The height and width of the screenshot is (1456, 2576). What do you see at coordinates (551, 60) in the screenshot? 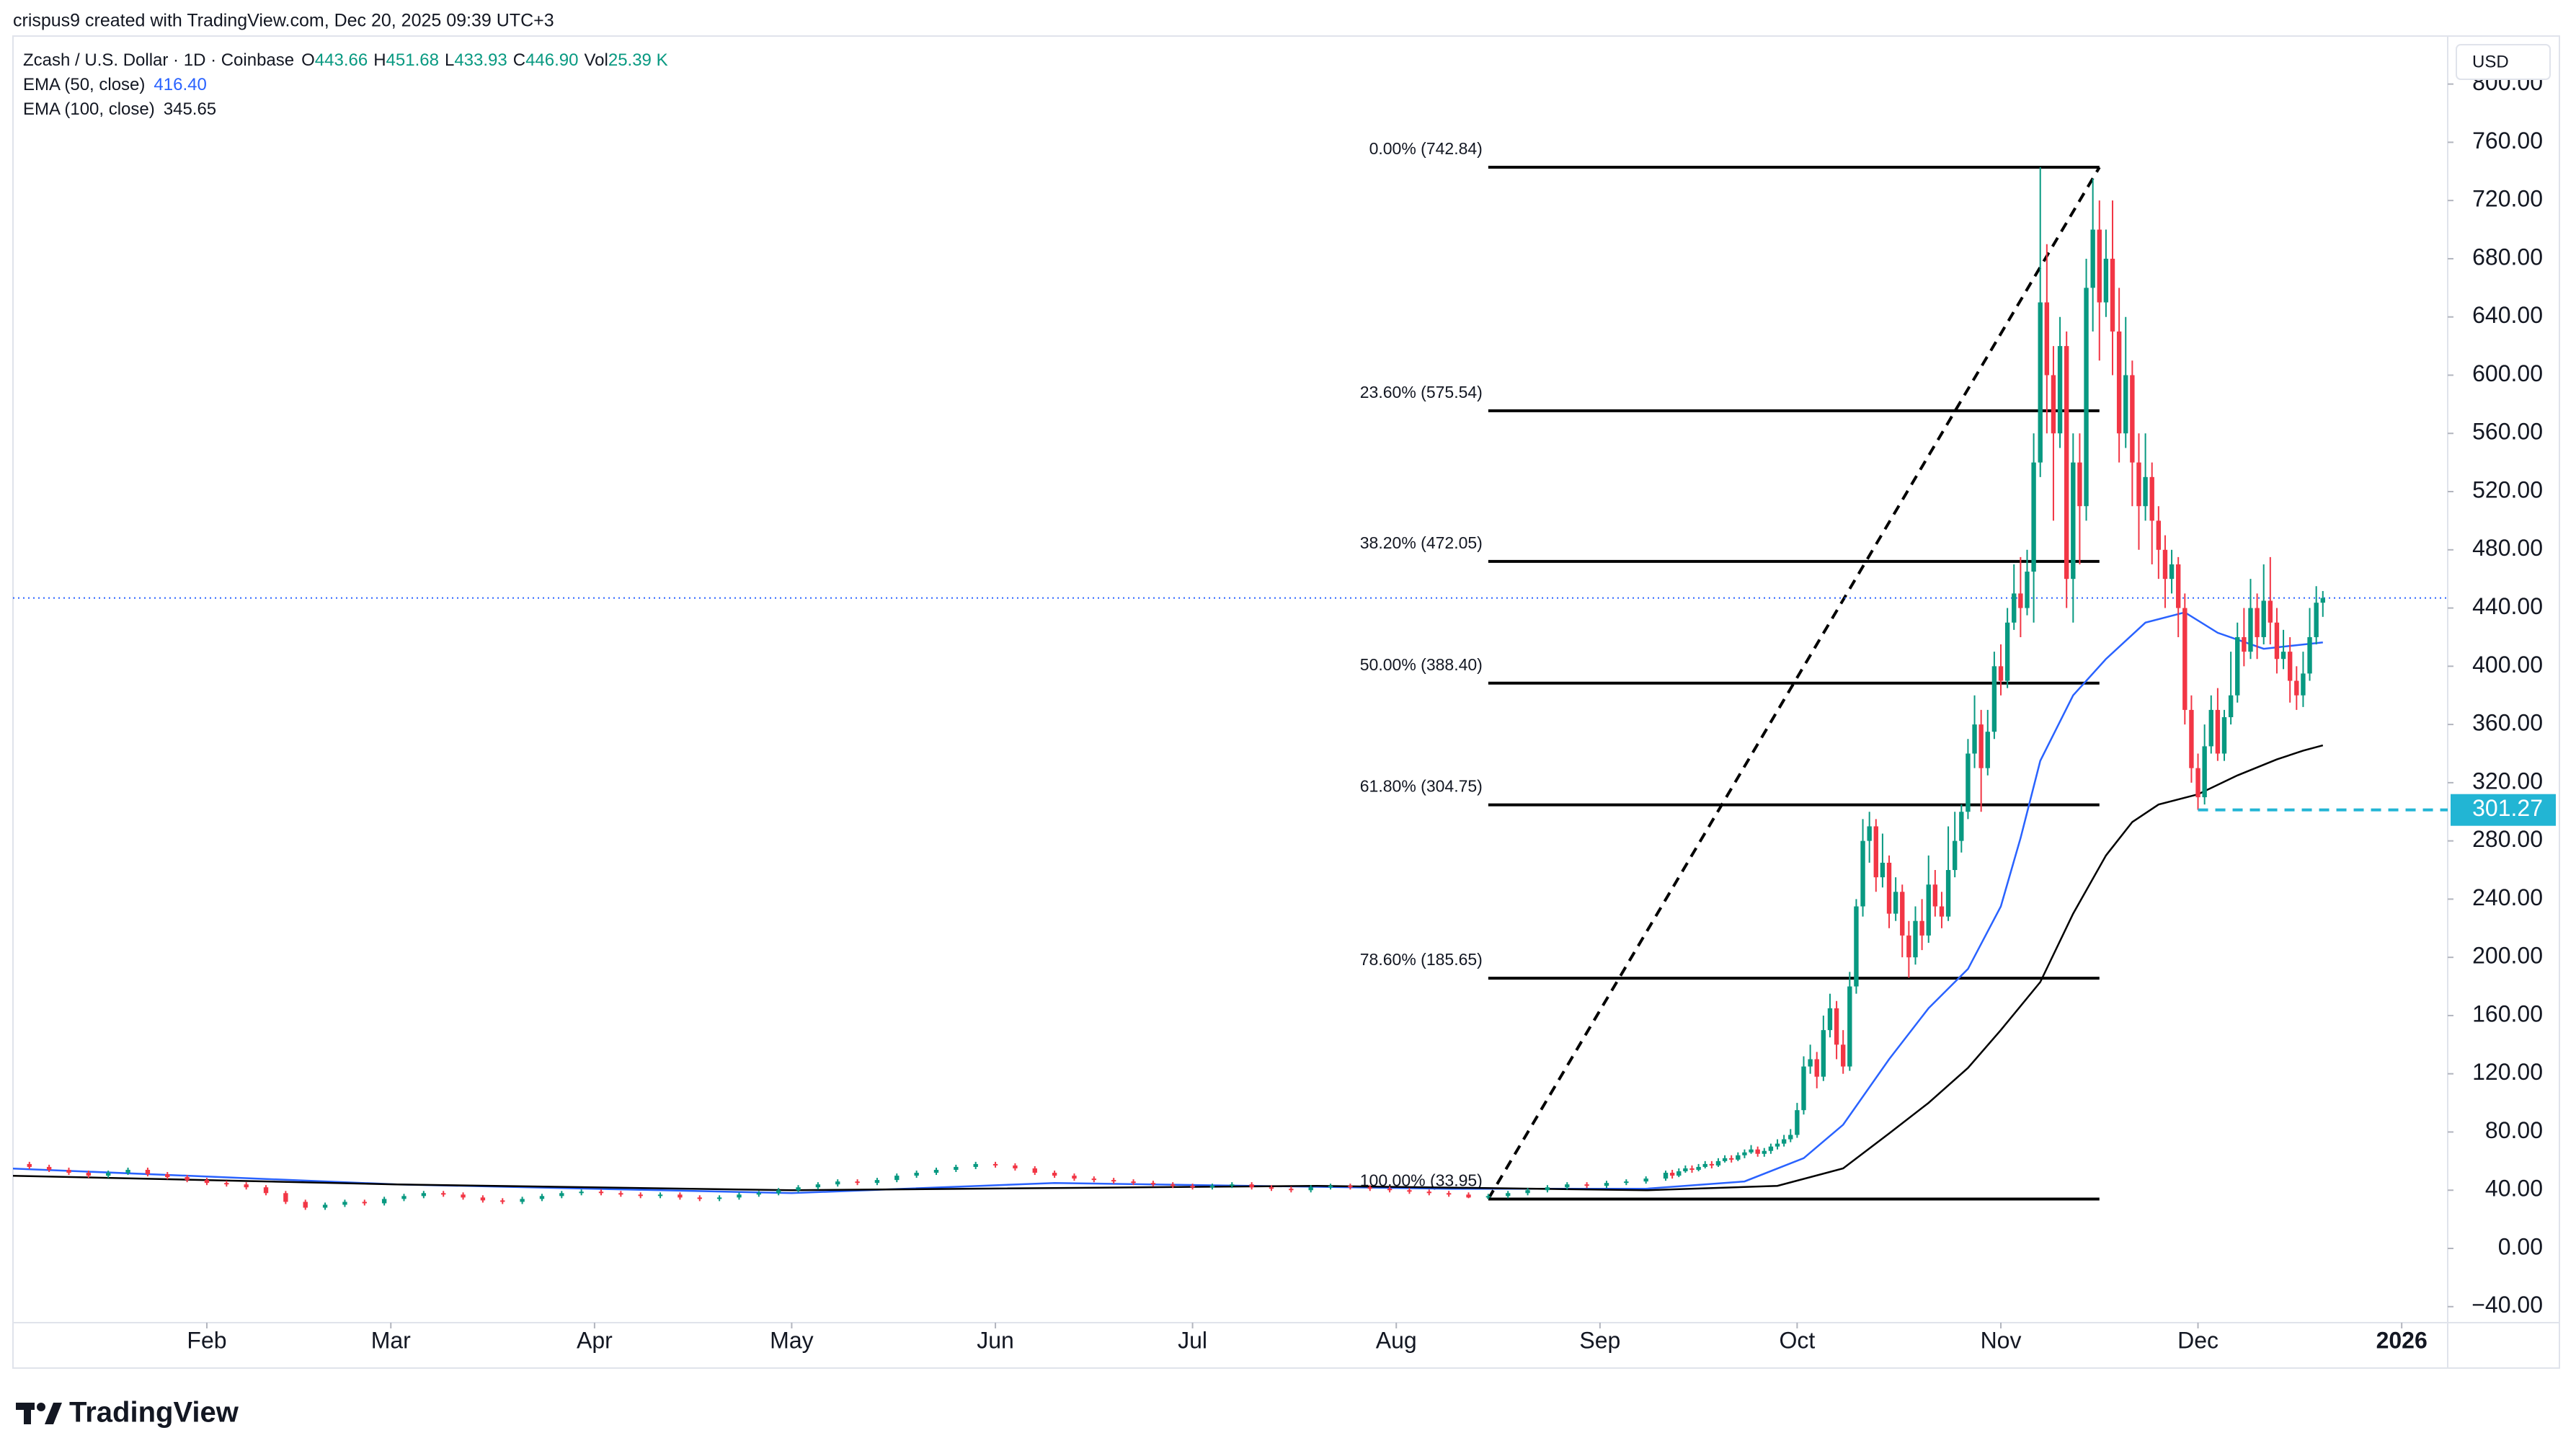
I see `ohlc-value: 446.90` at bounding box center [551, 60].